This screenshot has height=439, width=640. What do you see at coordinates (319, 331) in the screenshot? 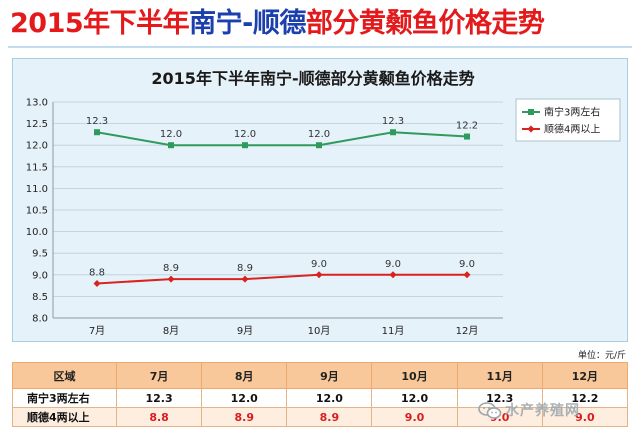
I see `x-tick-label: 10月` at bounding box center [319, 331].